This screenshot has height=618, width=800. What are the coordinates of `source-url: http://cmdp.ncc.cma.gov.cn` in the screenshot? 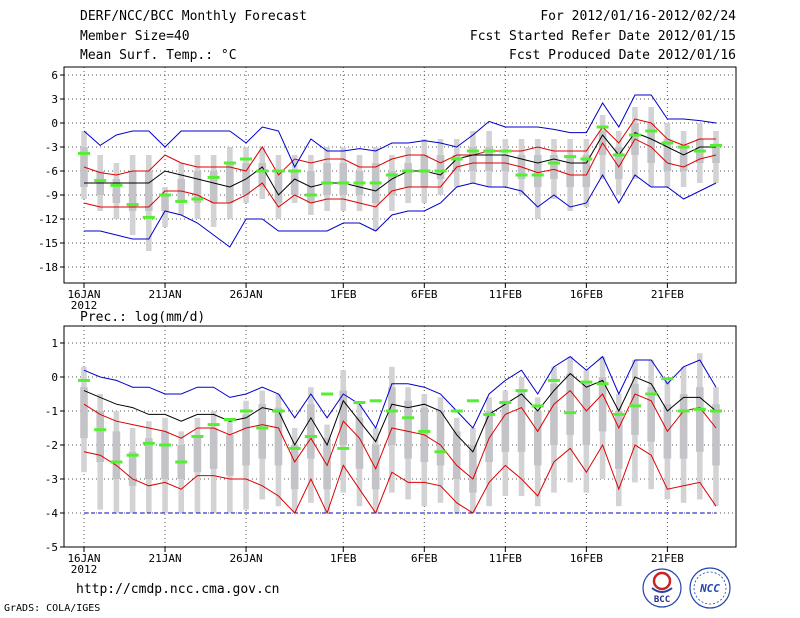 It's located at (178, 589).